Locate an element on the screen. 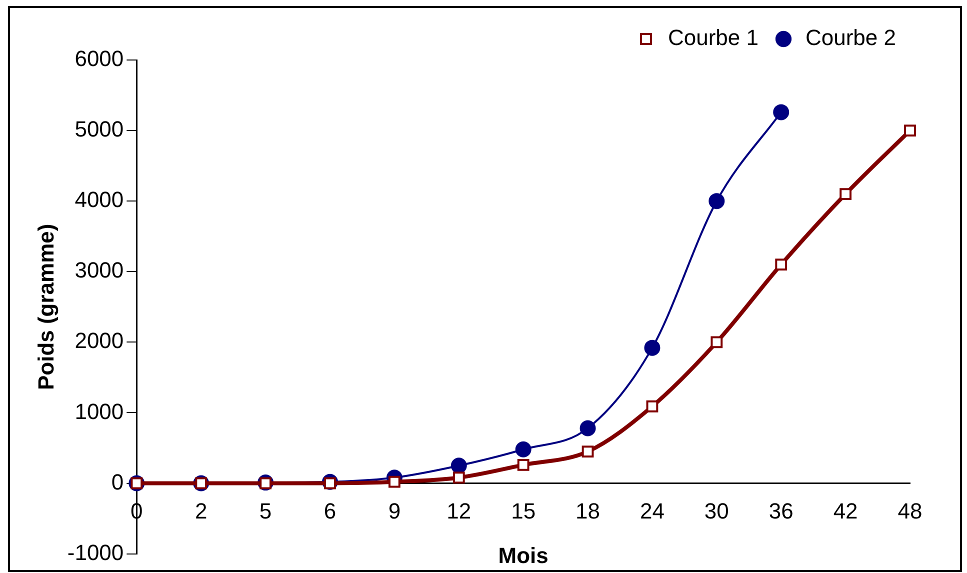  y-tick-label: 1000 is located at coordinates (99, 411).